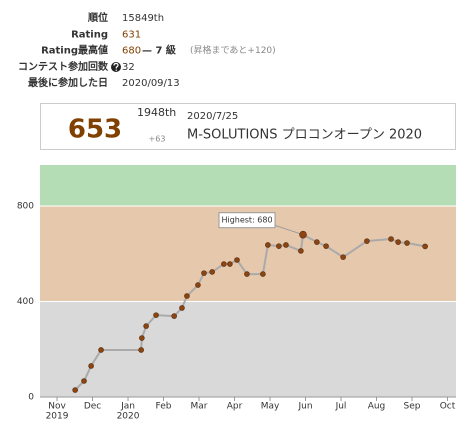 This screenshot has width=474, height=425. What do you see at coordinates (57, 417) in the screenshot?
I see `x-tick-year: 2019` at bounding box center [57, 417].